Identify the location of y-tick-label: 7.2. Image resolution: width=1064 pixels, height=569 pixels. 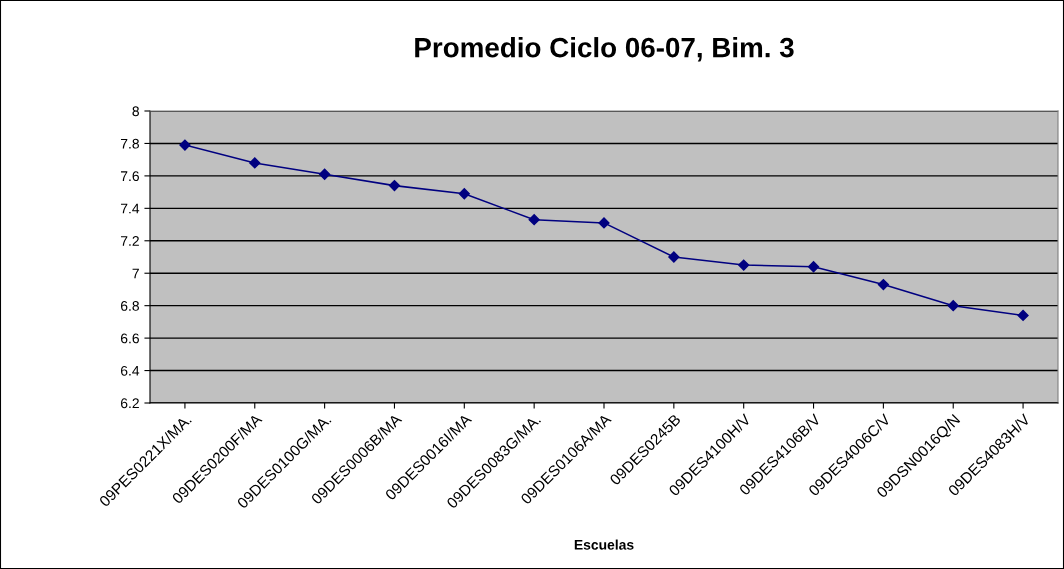
(129, 241).